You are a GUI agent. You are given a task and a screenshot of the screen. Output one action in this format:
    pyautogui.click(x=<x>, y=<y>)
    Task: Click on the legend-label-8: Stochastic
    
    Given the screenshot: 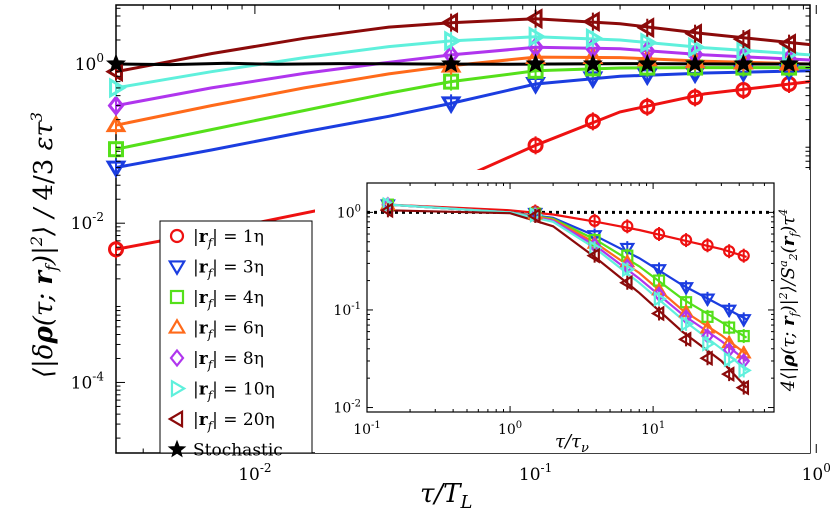 What is the action you would take?
    pyautogui.click(x=238, y=451)
    